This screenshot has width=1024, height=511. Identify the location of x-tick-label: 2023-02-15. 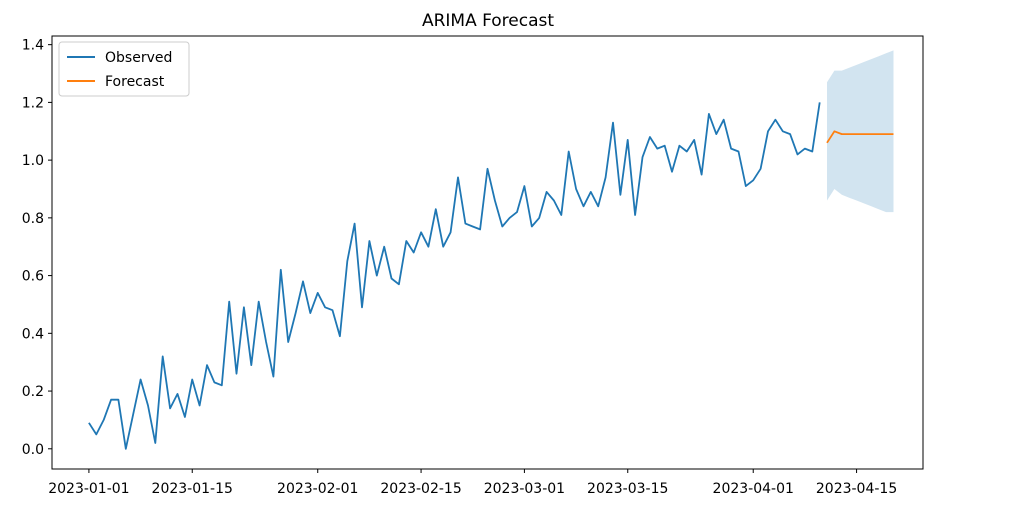
(420, 489).